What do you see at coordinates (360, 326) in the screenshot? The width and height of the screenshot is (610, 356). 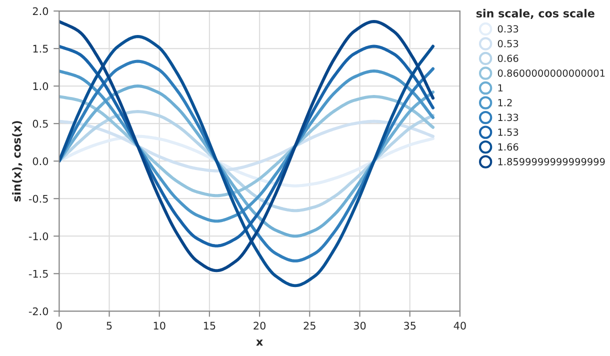 I see `x-tick-label: 30` at bounding box center [360, 326].